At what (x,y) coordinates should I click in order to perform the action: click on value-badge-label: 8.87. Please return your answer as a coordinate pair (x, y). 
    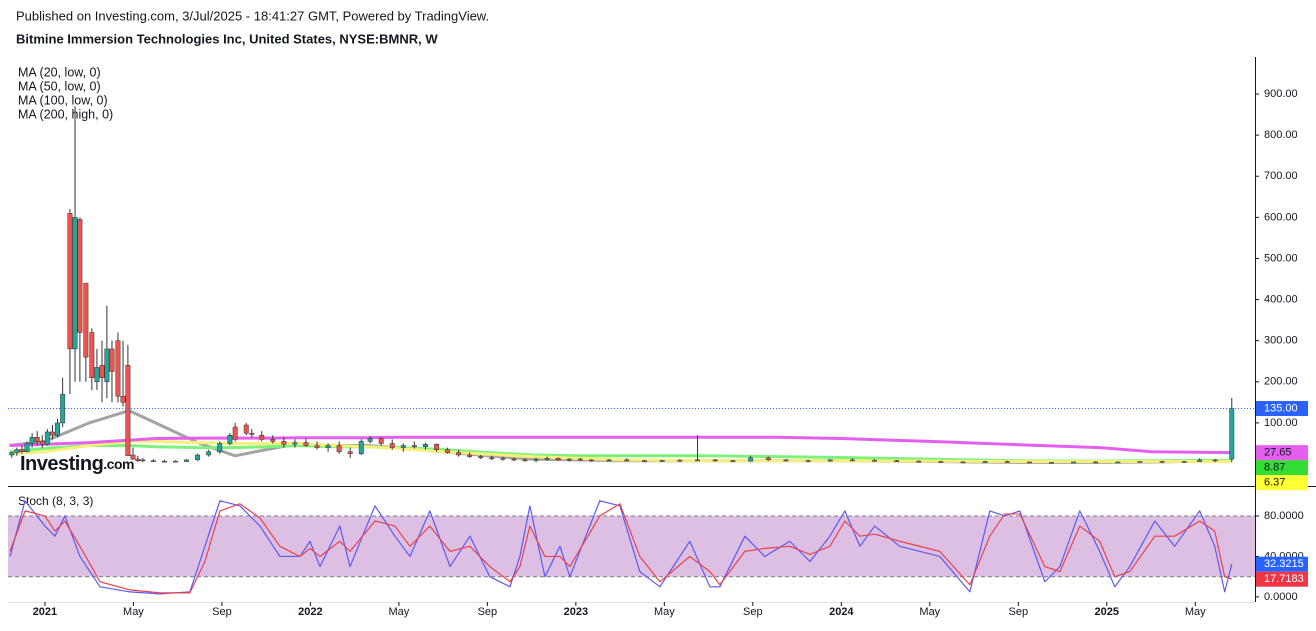
    Looking at the image, I should click on (1274, 468).